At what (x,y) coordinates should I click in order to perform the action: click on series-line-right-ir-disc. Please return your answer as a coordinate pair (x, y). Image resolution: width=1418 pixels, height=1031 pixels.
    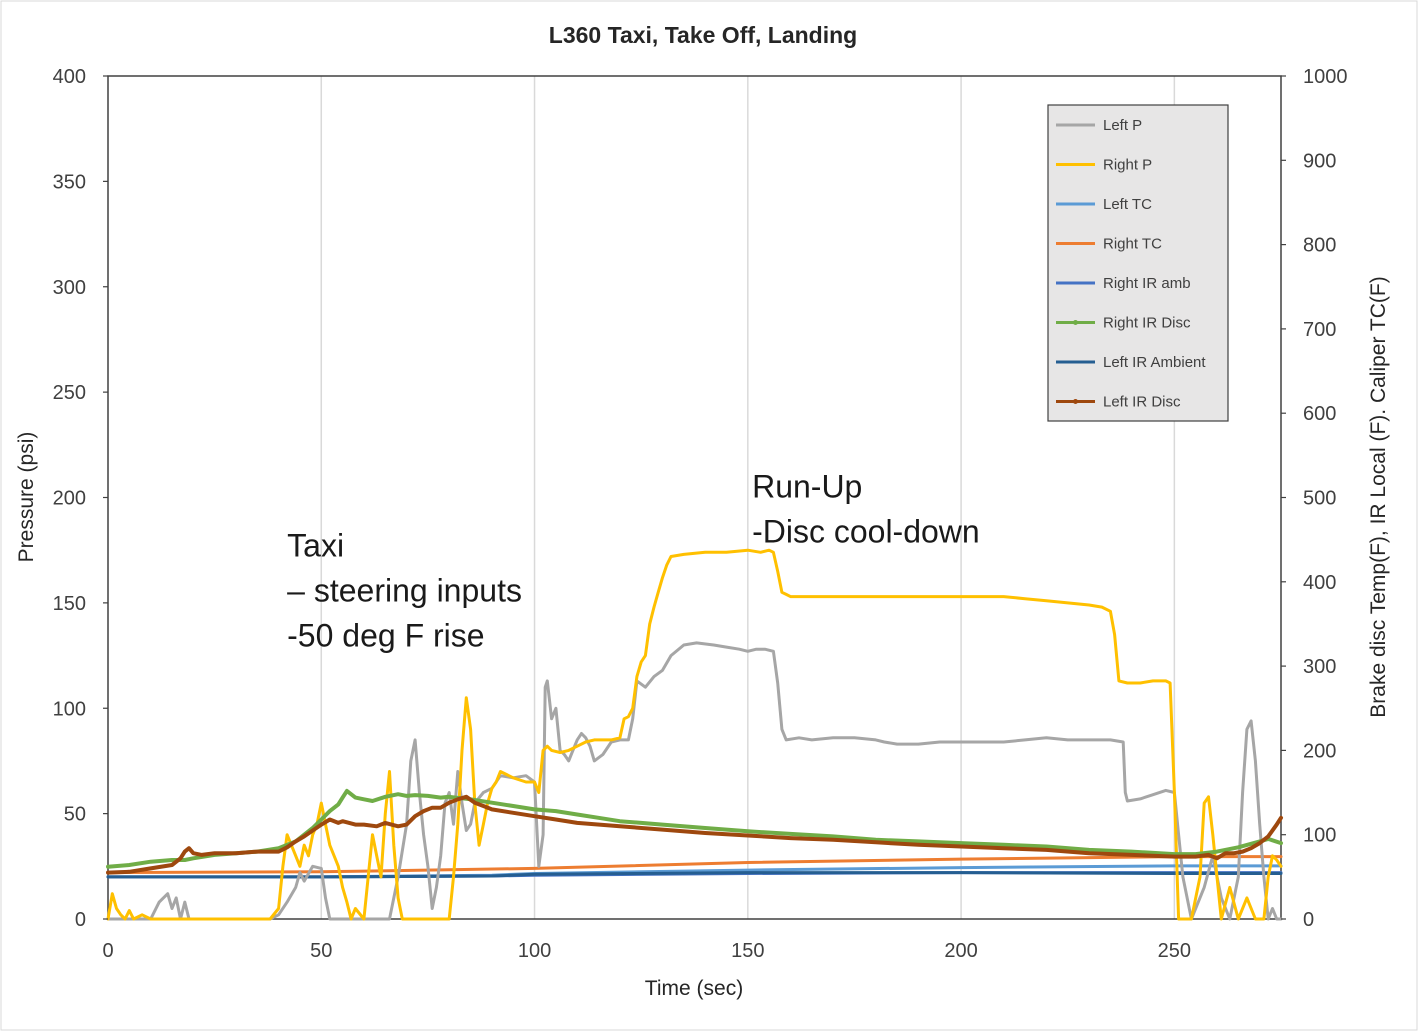
    Looking at the image, I should click on (694, 828).